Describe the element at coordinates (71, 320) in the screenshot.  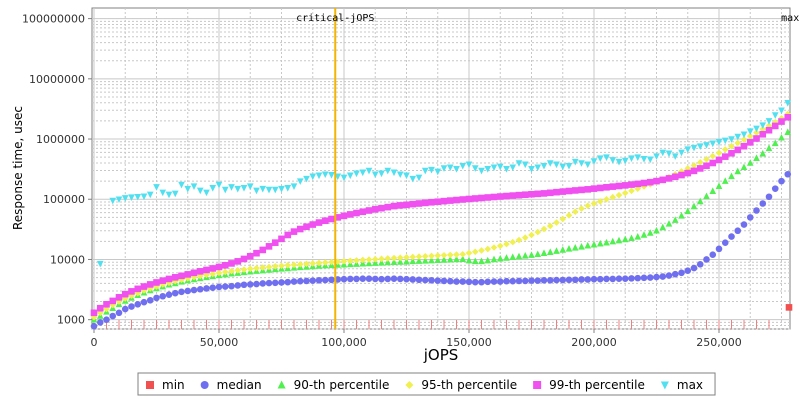
I see `y-tick-label: 1000` at that location.